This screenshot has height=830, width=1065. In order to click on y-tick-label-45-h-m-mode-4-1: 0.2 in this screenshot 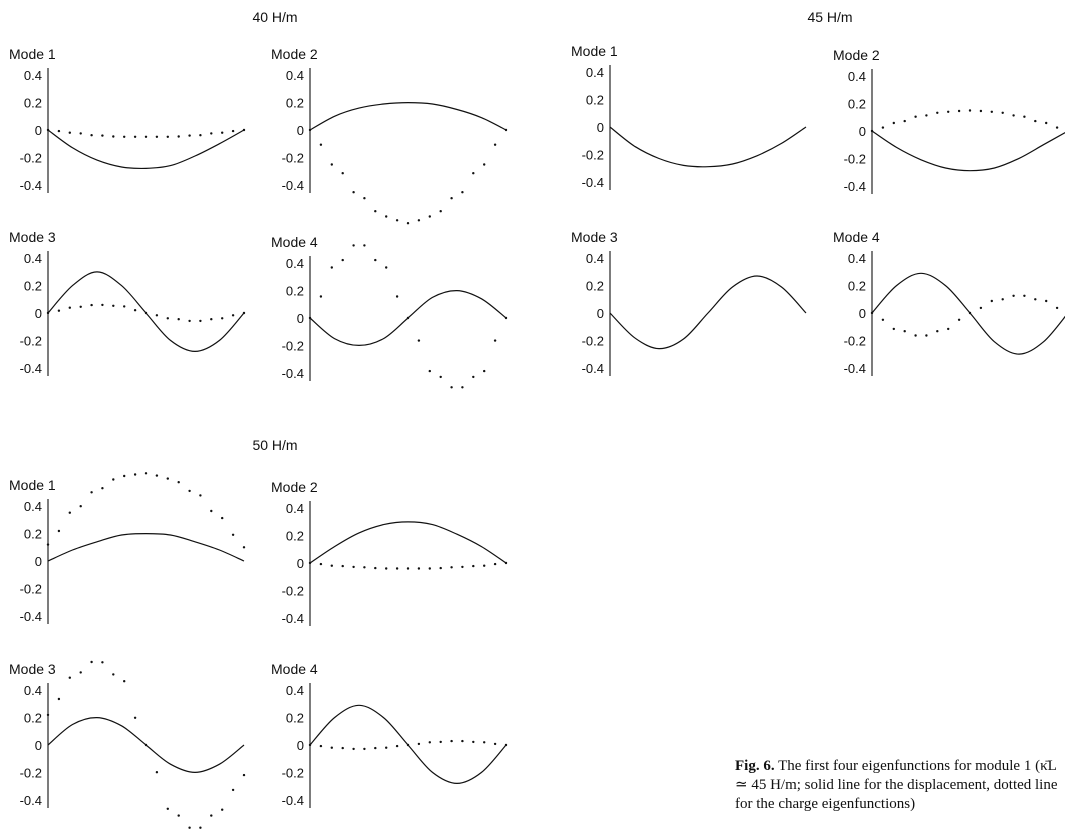, I will do `click(857, 286)`.